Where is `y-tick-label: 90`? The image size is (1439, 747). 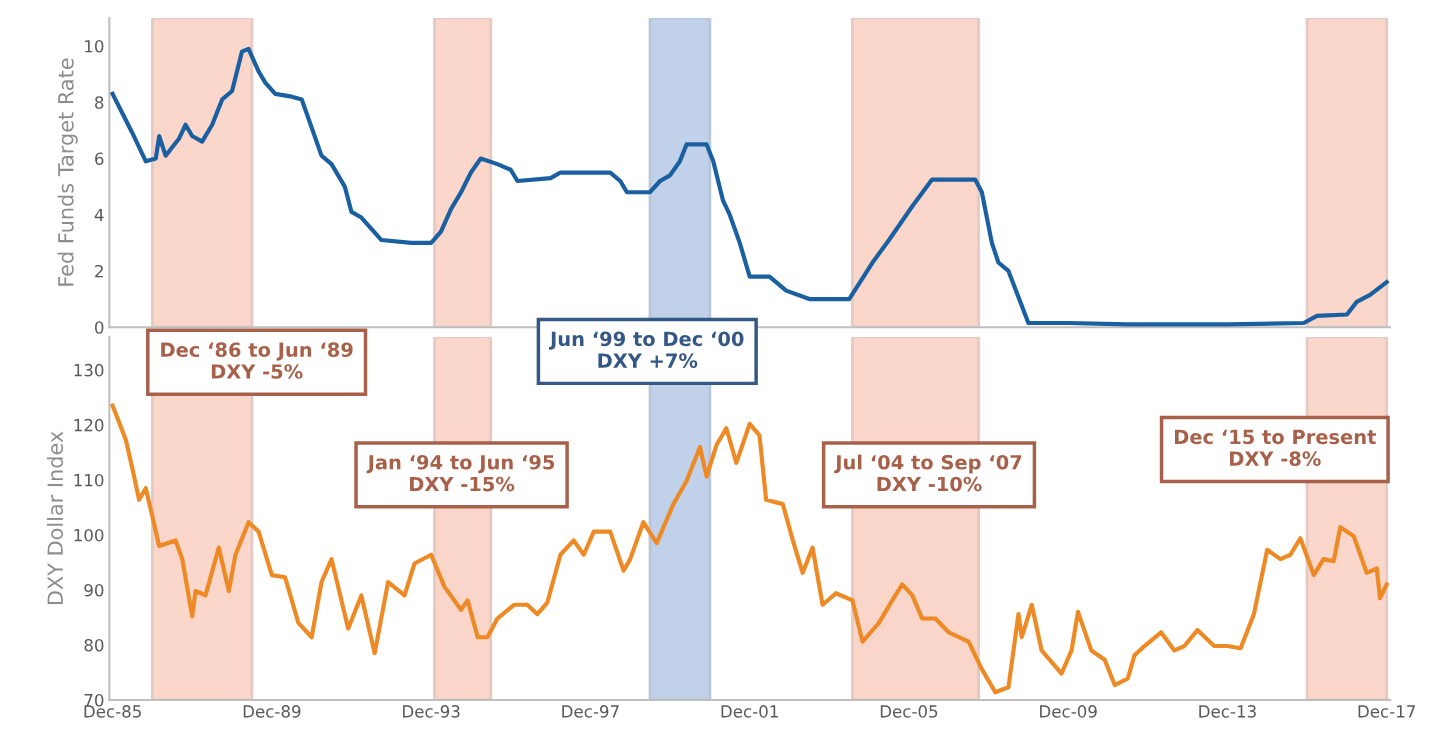
y-tick-label: 90 is located at coordinates (94, 590).